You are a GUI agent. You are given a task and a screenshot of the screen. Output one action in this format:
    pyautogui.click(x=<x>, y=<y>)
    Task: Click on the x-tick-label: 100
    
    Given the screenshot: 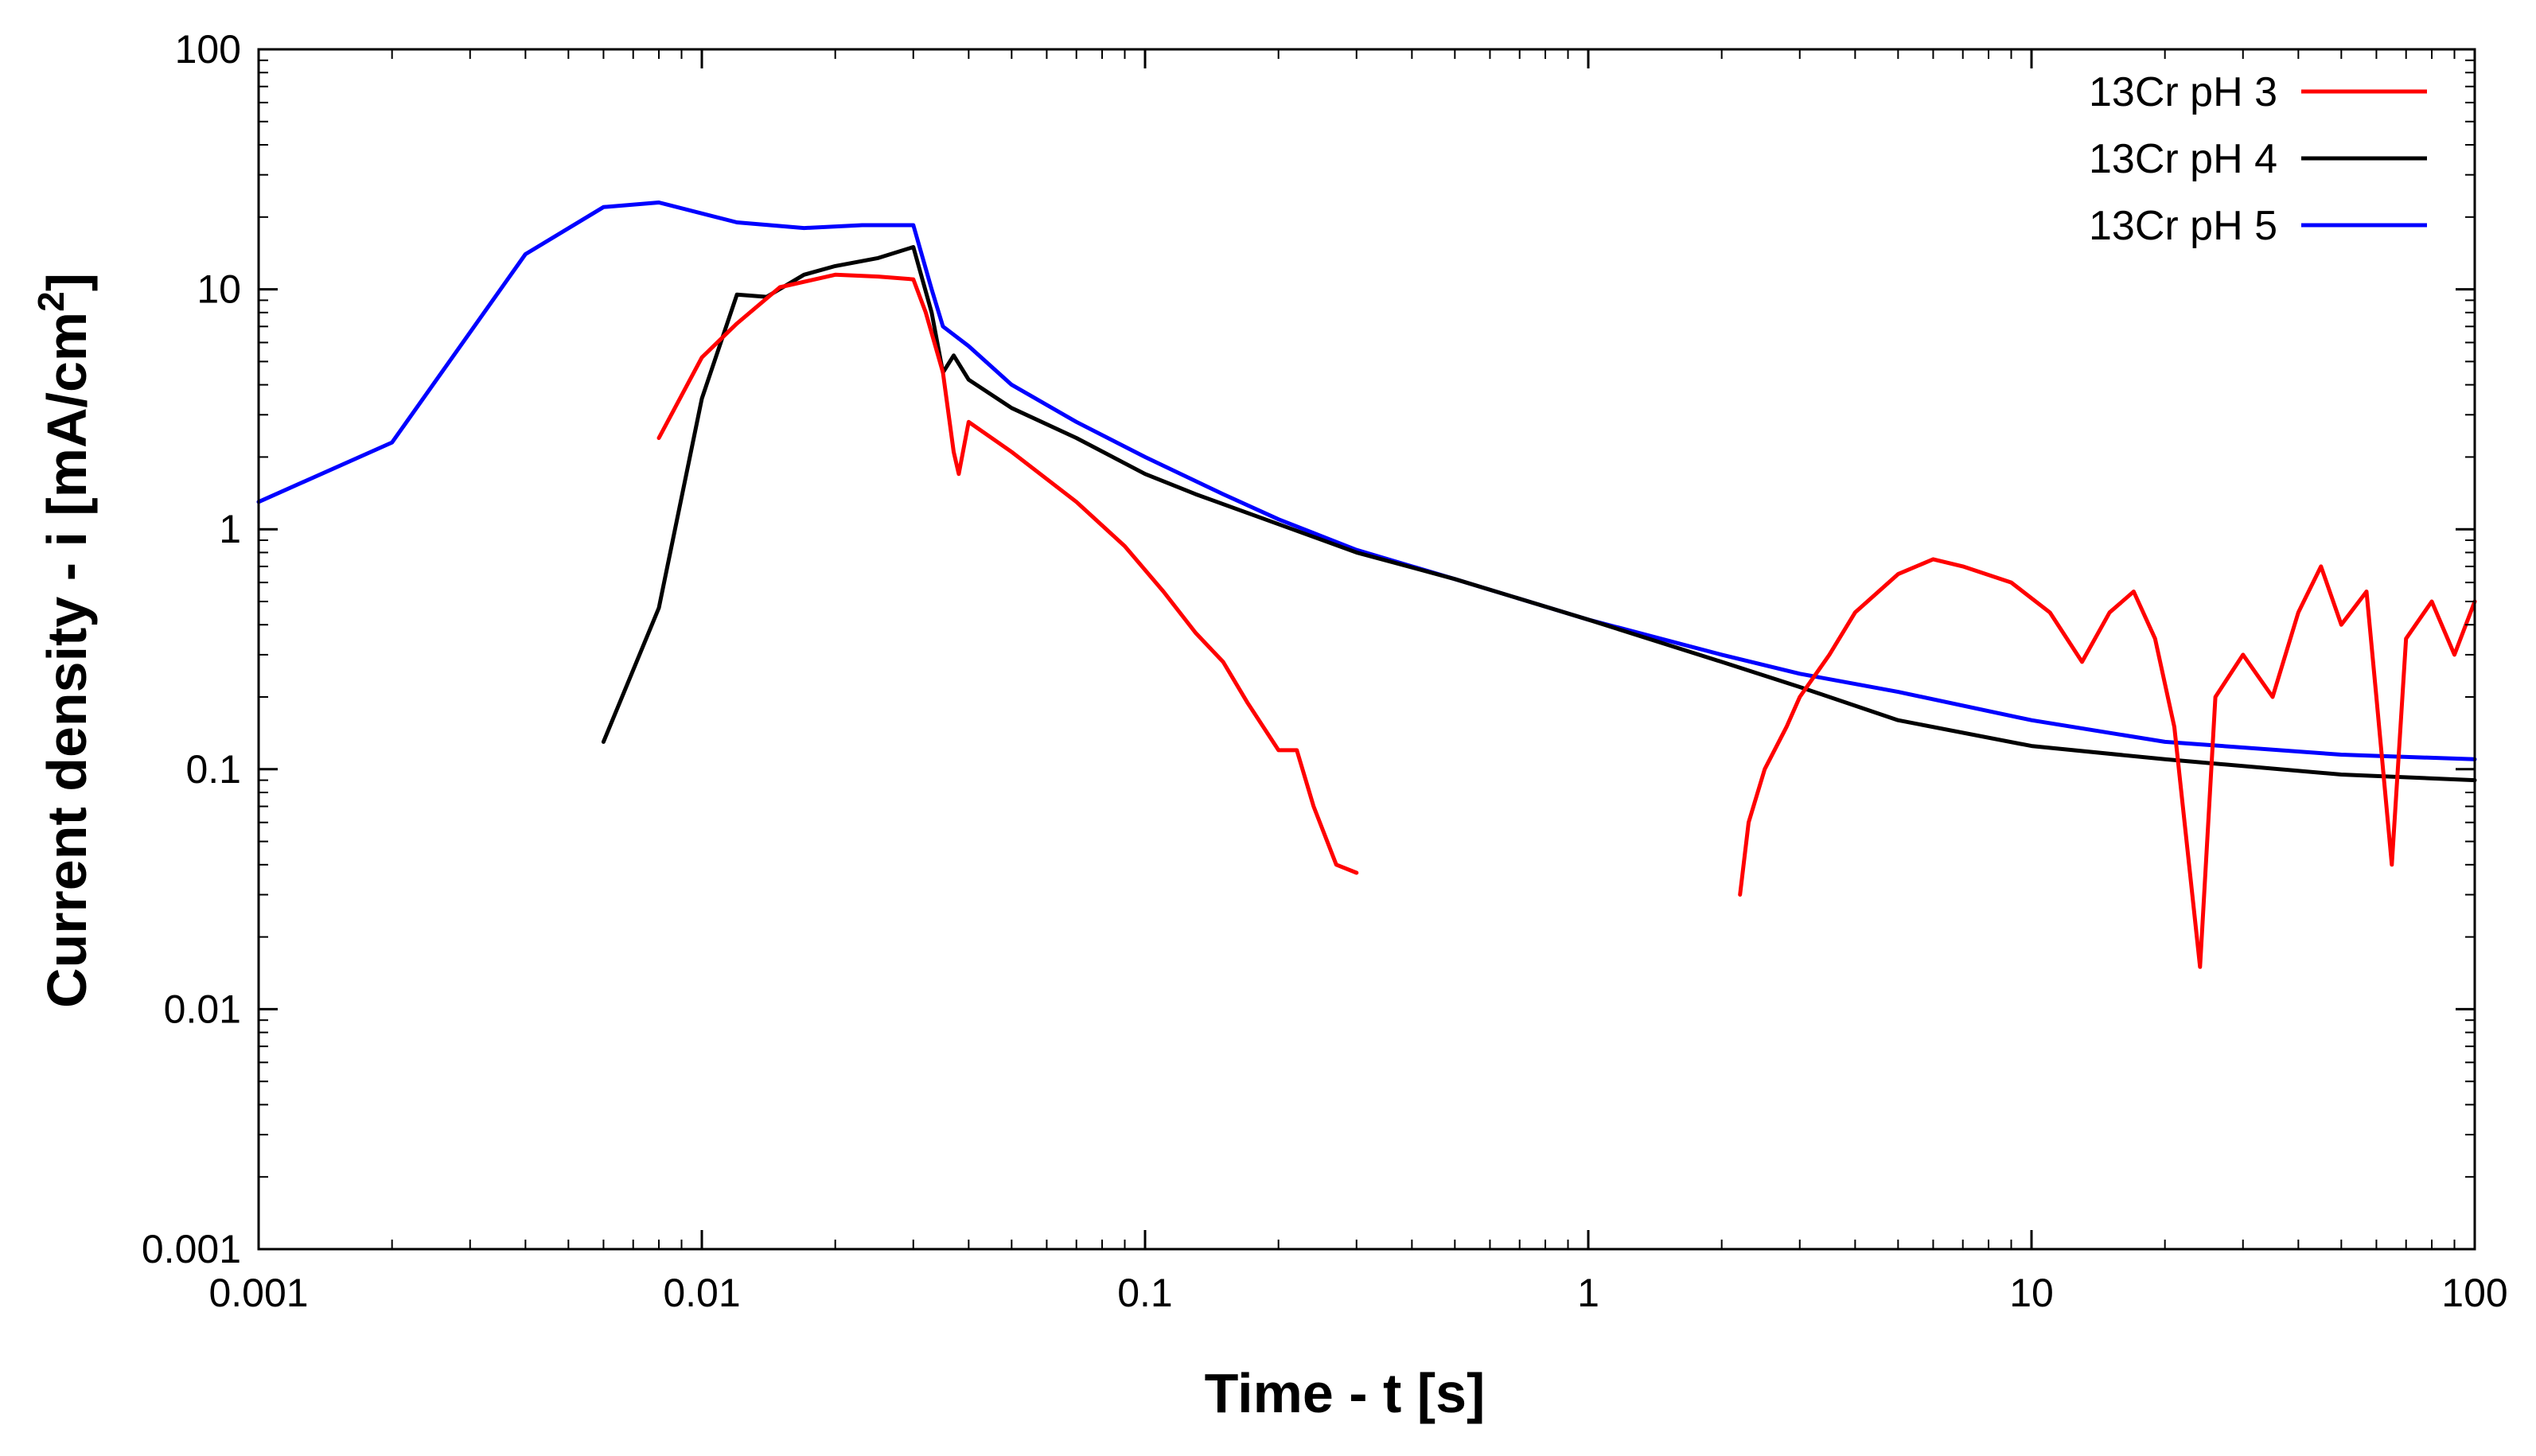 What is the action you would take?
    pyautogui.click(x=2474, y=1293)
    